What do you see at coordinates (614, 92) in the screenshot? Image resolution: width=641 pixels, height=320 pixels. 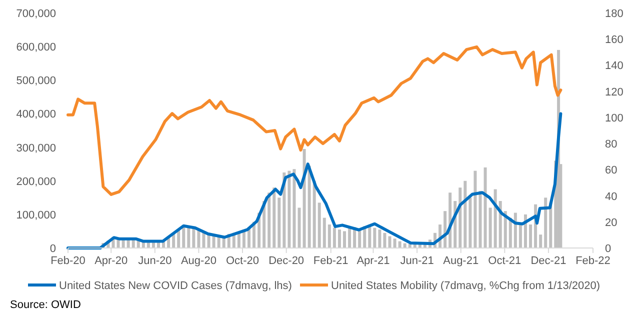 I see `y2-tick-label: 120` at bounding box center [614, 92].